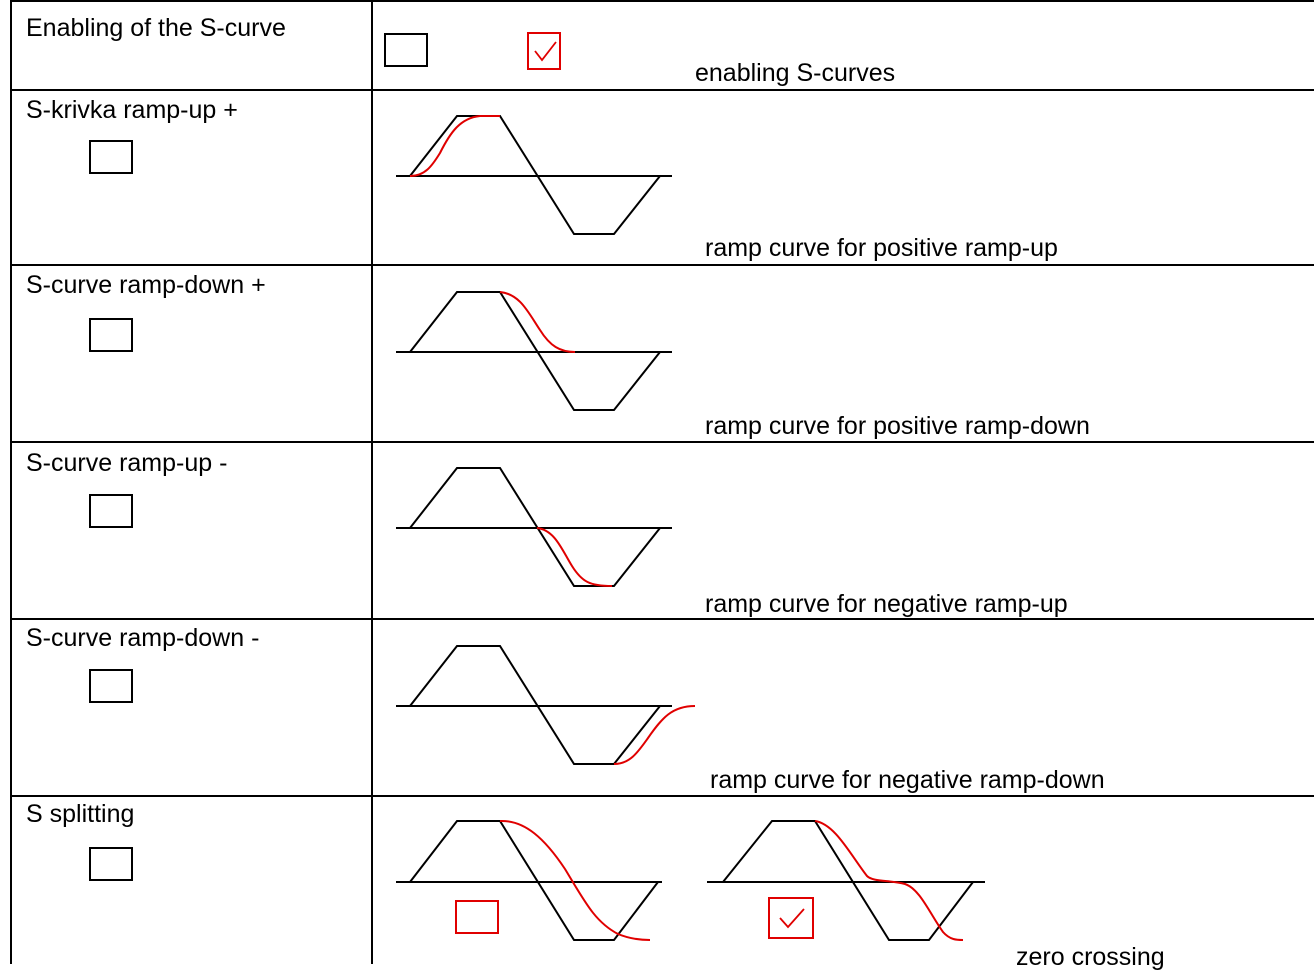  What do you see at coordinates (111, 157) in the screenshot?
I see `ramp-up-pos-checkbox` at bounding box center [111, 157].